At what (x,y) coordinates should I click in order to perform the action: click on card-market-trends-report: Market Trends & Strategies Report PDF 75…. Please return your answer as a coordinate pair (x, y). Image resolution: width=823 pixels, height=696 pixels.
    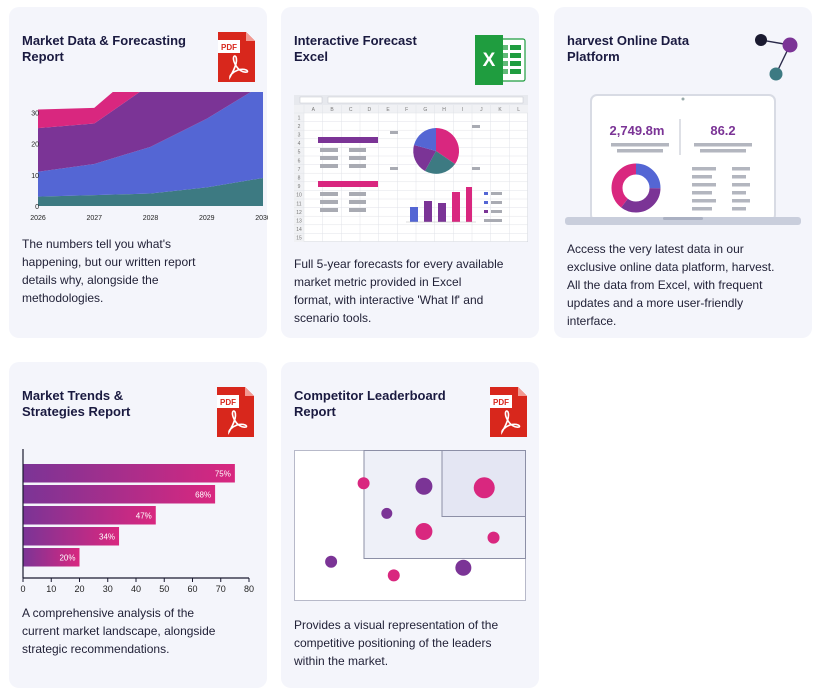
    Looking at the image, I should click on (138, 525).